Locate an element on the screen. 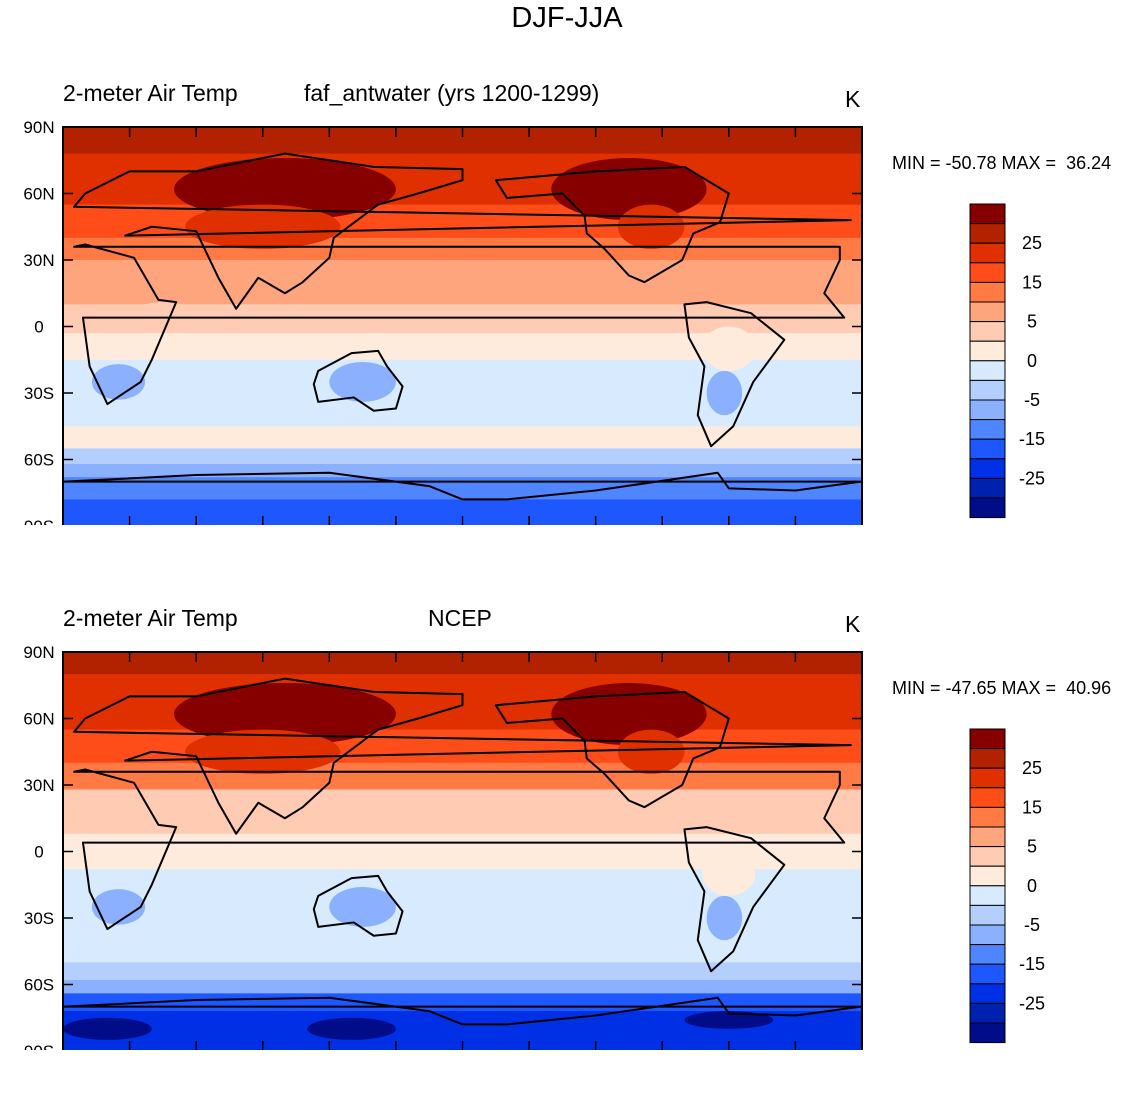 The height and width of the screenshot is (1097, 1128). center-title: NCEP is located at coordinates (460, 618).